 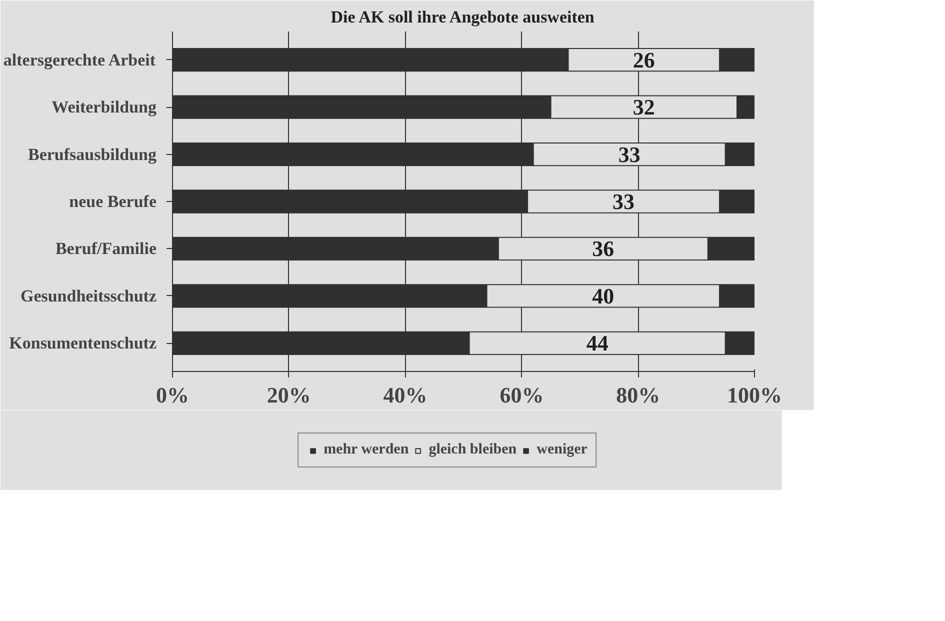 I want to click on x-tick-label: 80%, so click(x=638, y=395).